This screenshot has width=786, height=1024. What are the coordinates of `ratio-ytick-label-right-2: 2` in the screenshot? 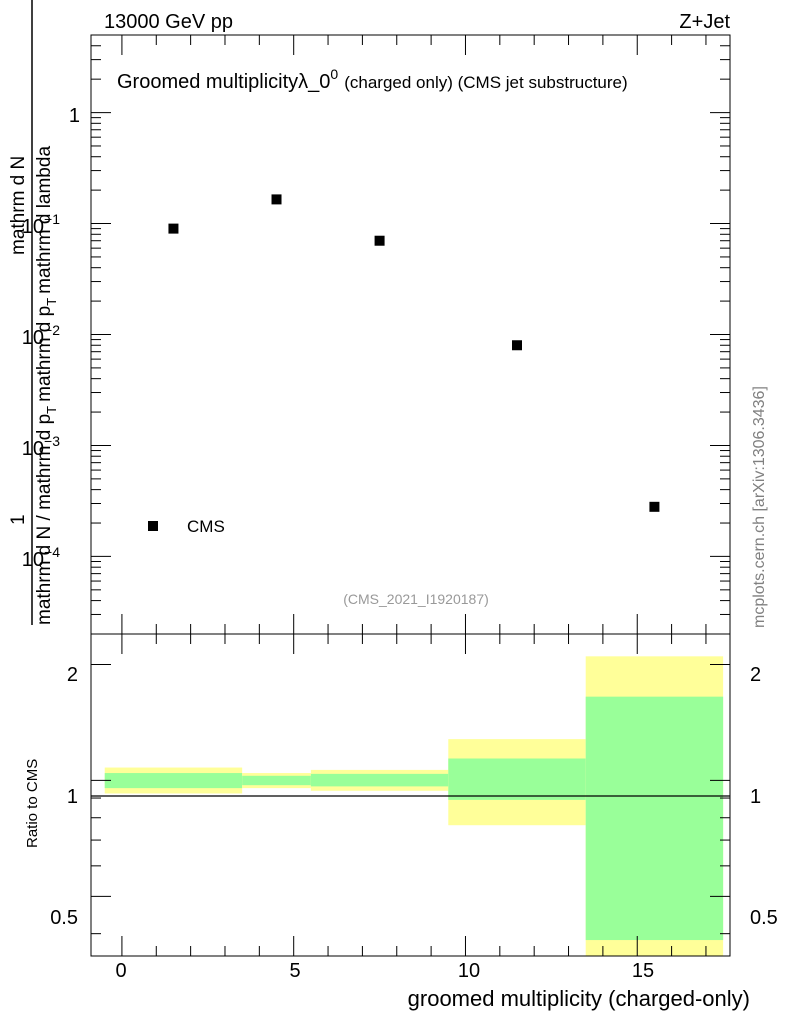 It's located at (755, 675).